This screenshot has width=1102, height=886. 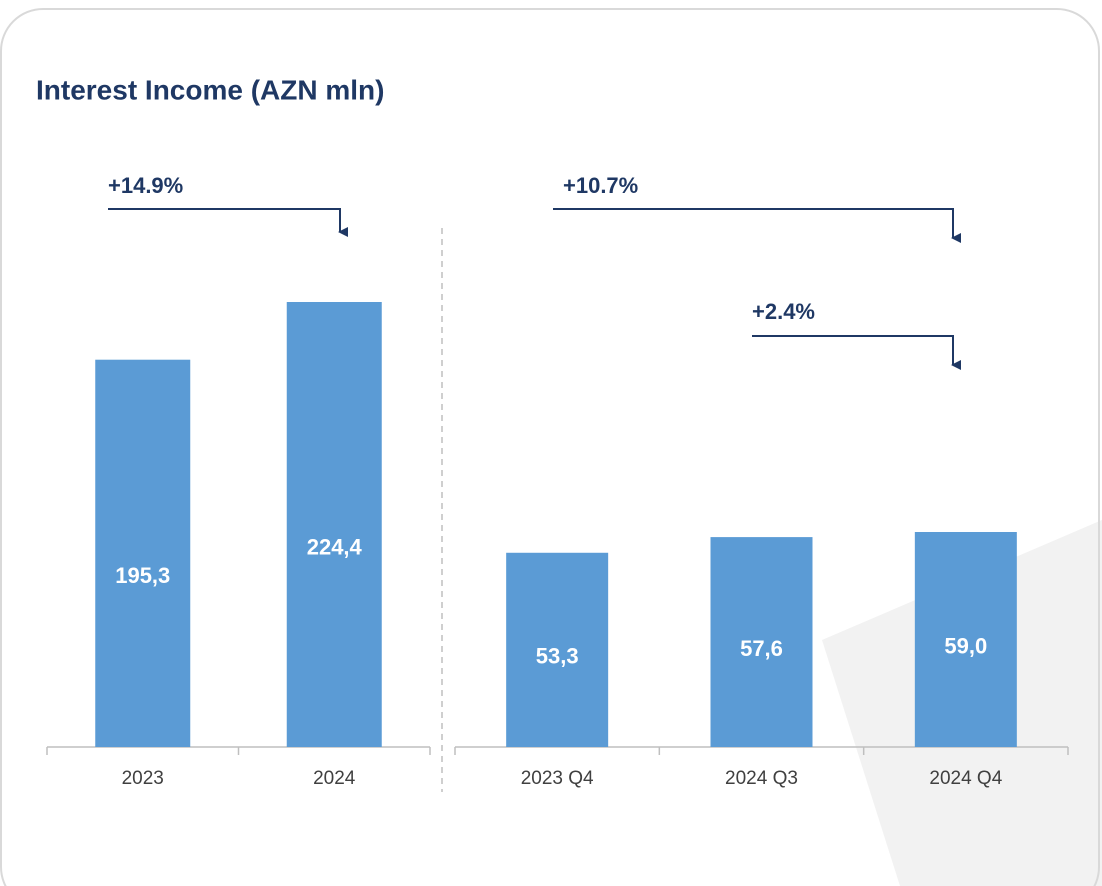 I want to click on growth-label: +14.9%, so click(x=145, y=185).